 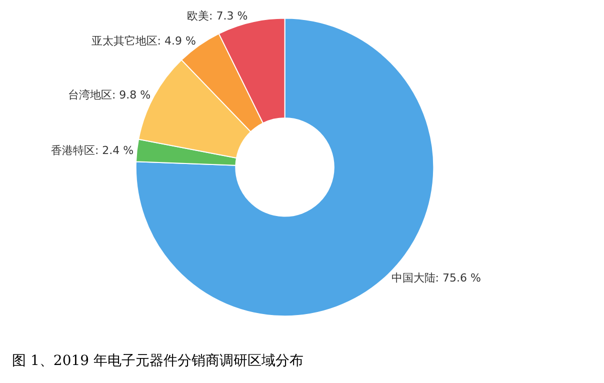 I want to click on slice-label: 欧美: 7.3 %, so click(x=217, y=16).